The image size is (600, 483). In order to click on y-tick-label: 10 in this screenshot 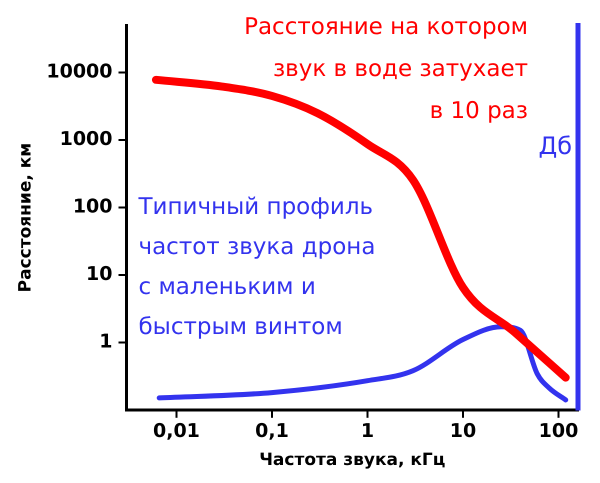, I will do `click(99, 273)`.